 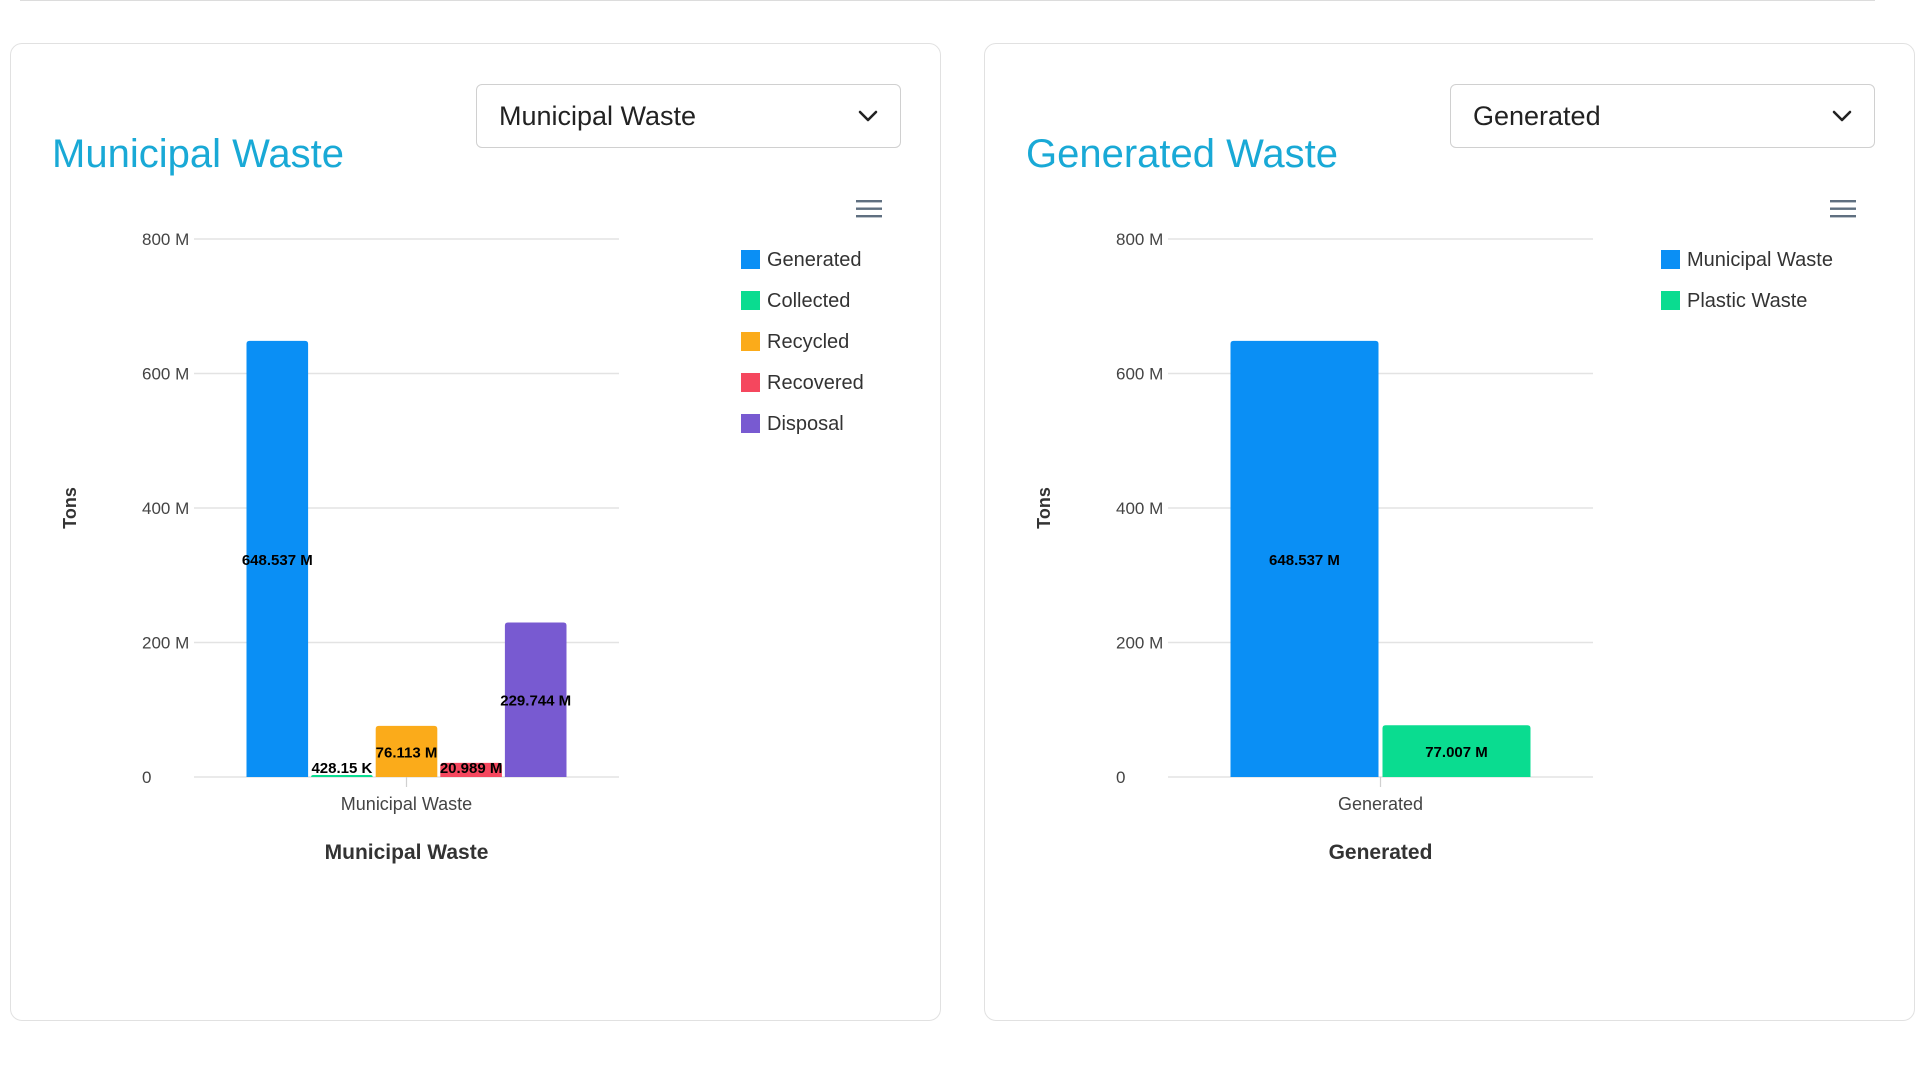 I want to click on bar-generated, so click(x=277, y=558).